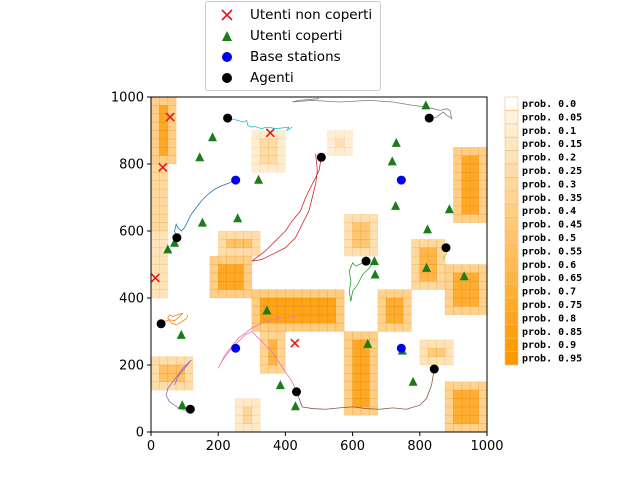 The width and height of the screenshot is (640, 480). What do you see at coordinates (295, 57) in the screenshot?
I see `legend-label: Base stations` at bounding box center [295, 57].